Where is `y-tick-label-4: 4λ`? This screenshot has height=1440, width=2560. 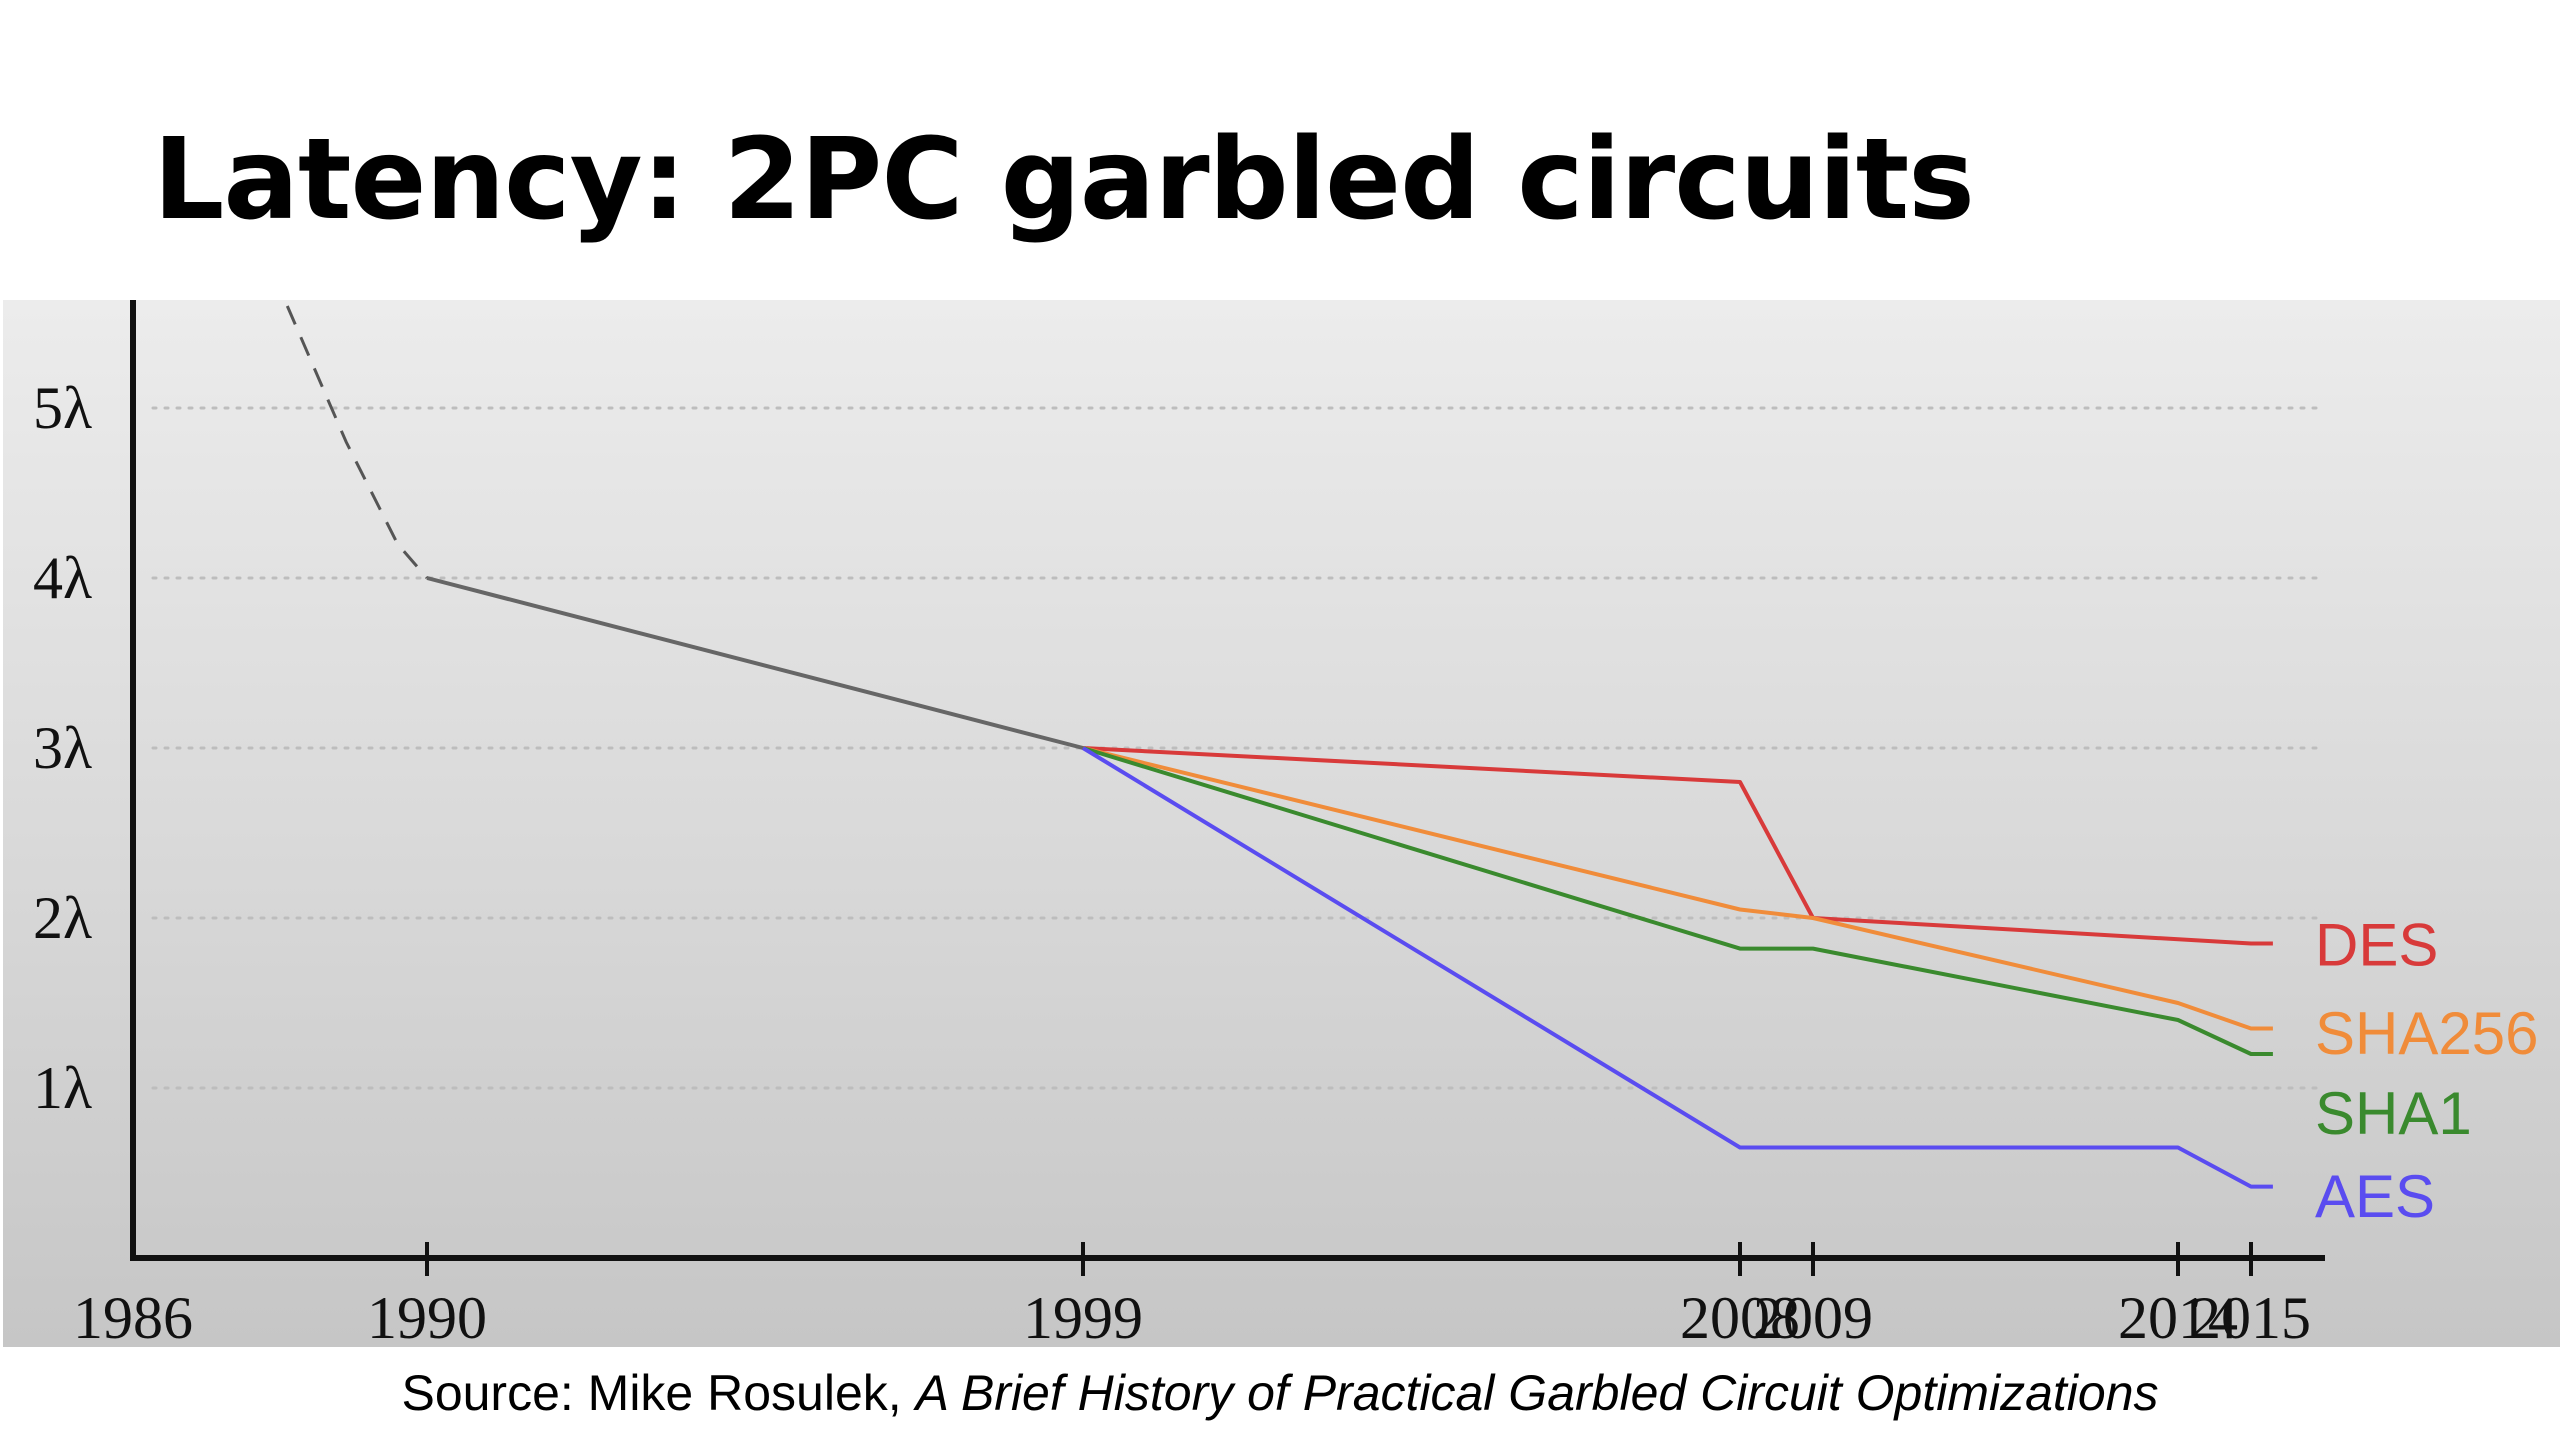
y-tick-label-4: 4λ is located at coordinates (62, 578).